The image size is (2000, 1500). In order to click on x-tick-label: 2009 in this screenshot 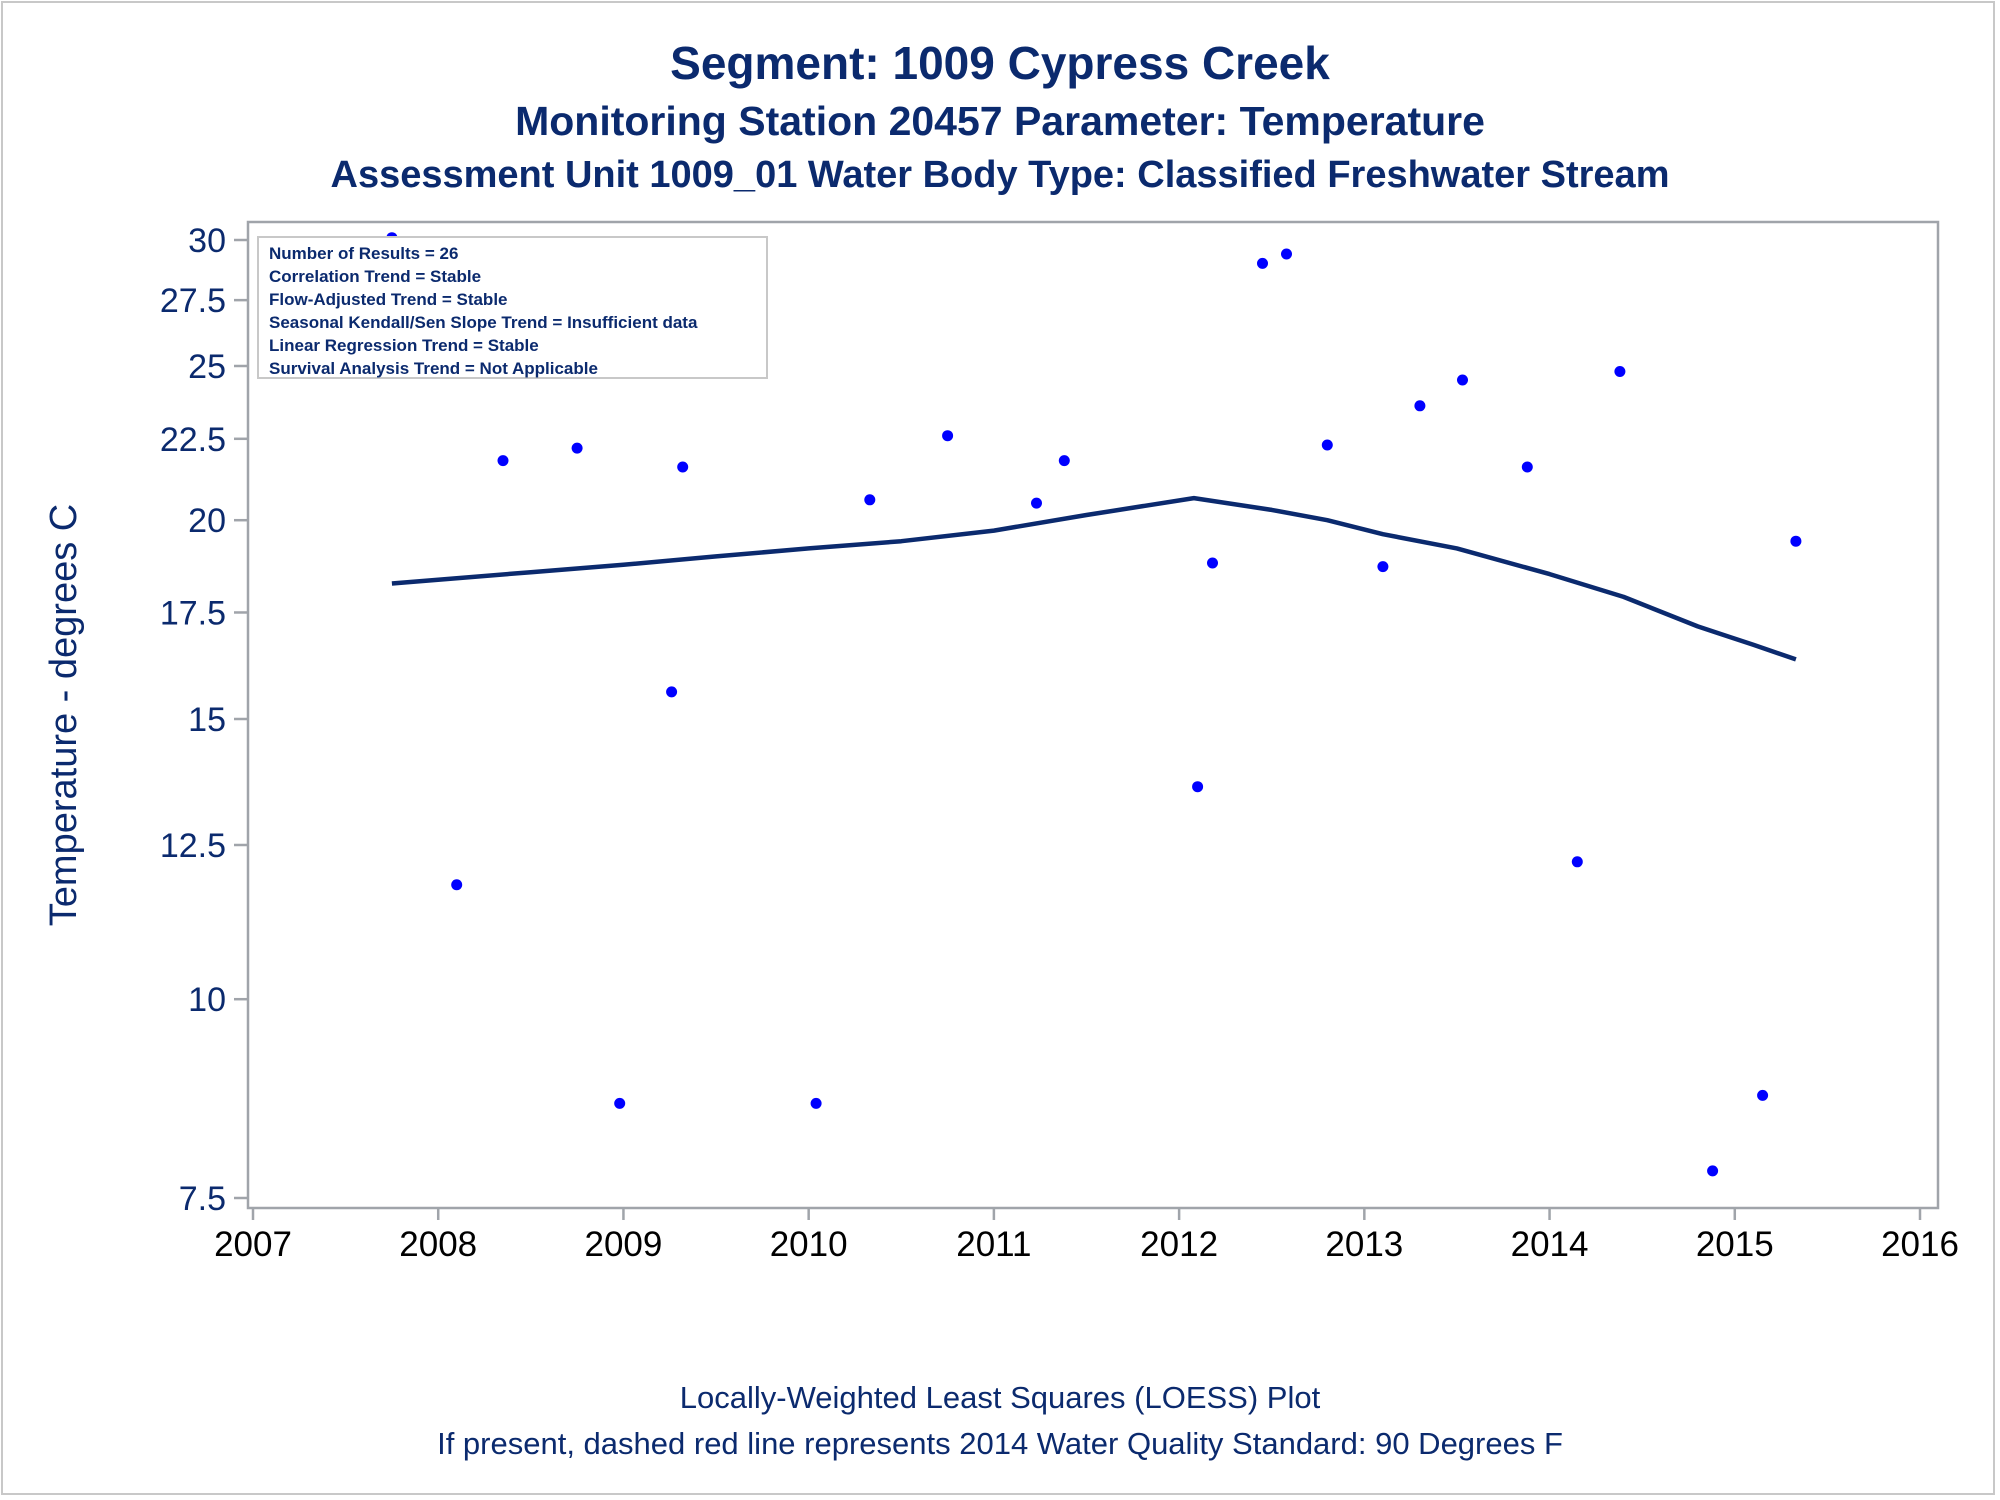, I will do `click(624, 1244)`.